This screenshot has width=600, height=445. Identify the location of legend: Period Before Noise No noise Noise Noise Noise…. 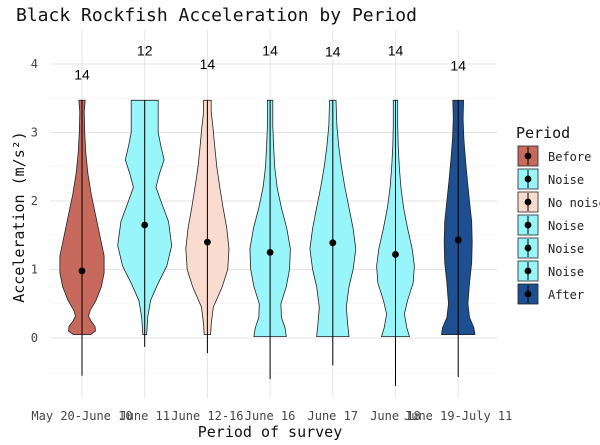
(558, 214).